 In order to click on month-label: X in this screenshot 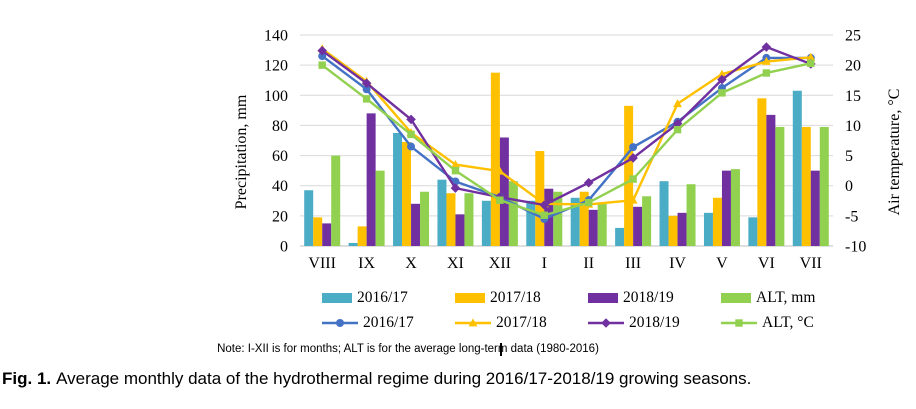, I will do `click(411, 263)`.